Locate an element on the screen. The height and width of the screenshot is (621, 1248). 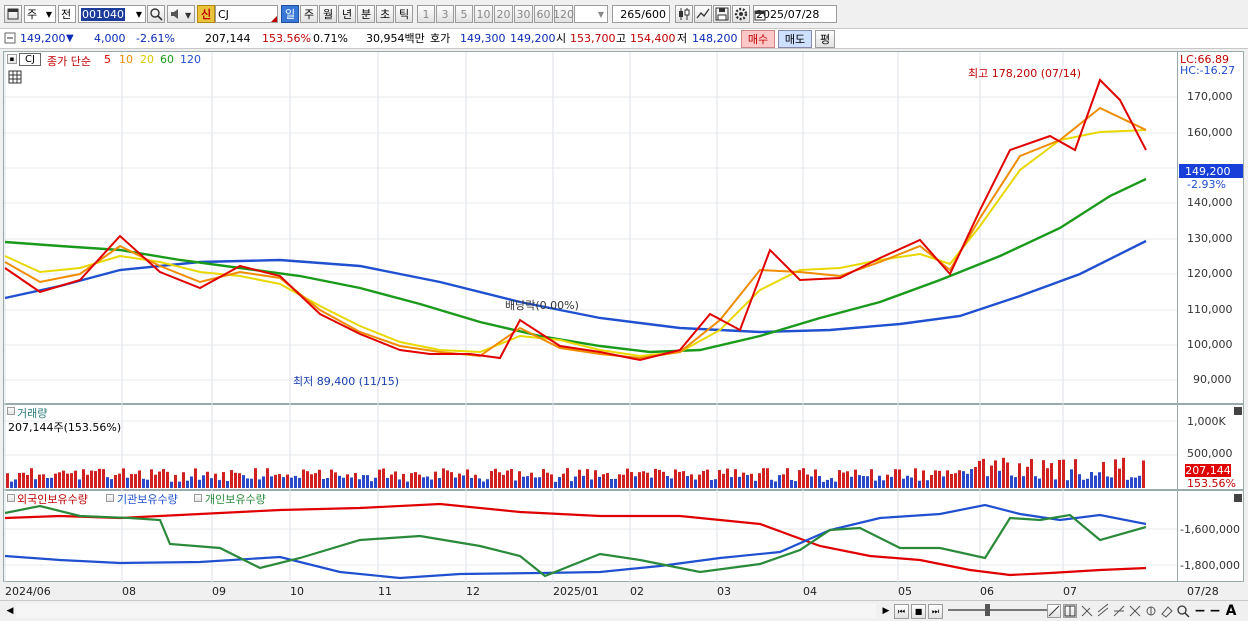
line-chart-icon is located at coordinates (703, 14).